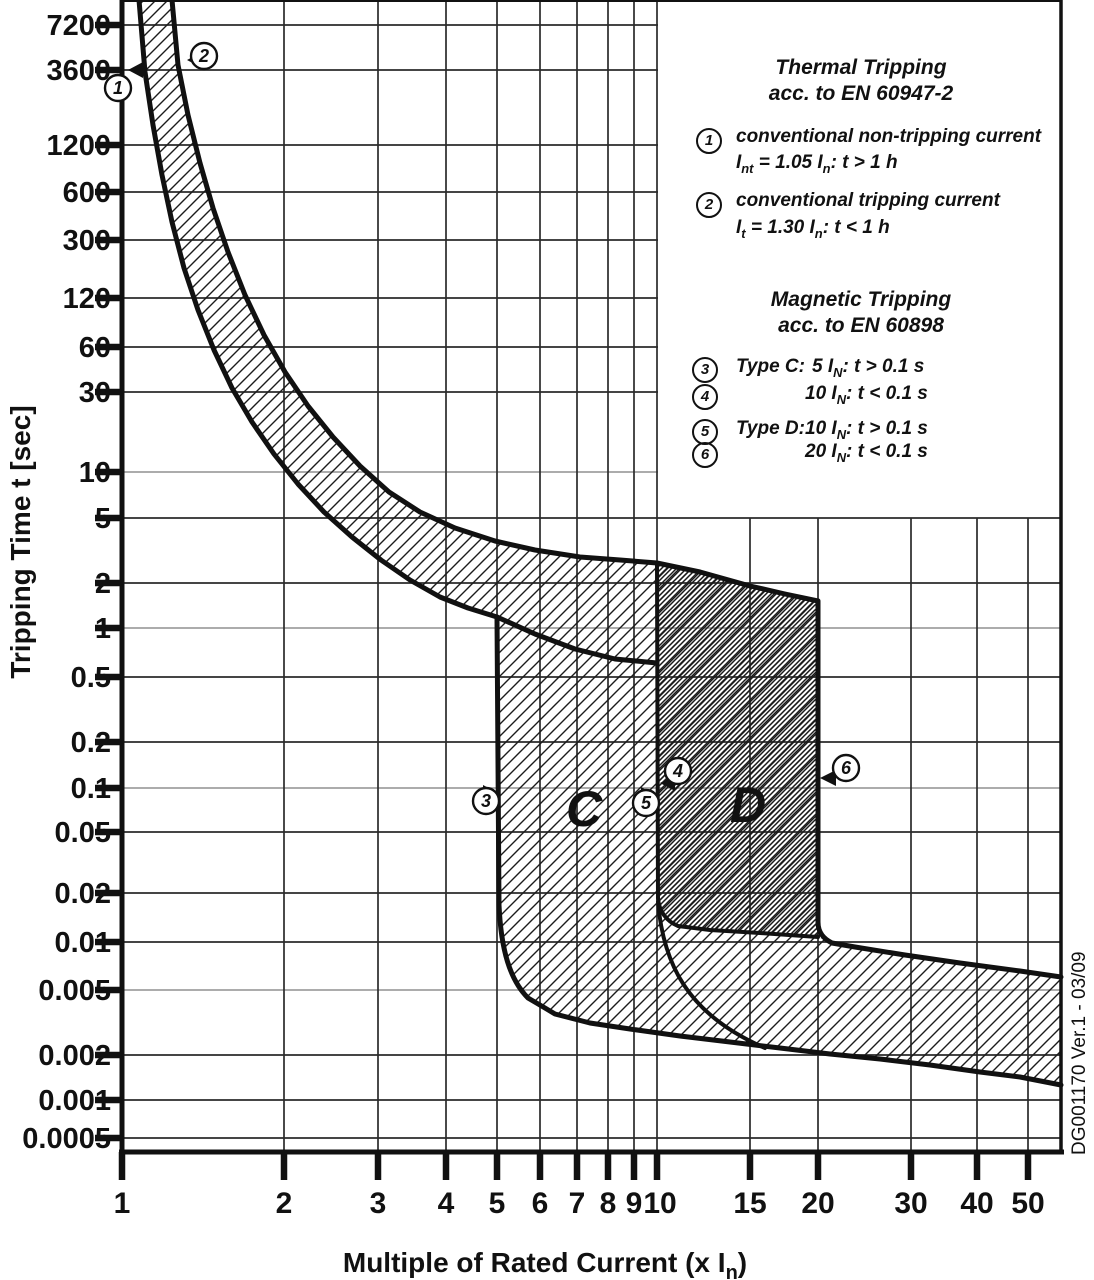 The image size is (1094, 1280). What do you see at coordinates (861, 93) in the screenshot?
I see `thermal-subtitle: acc. to EN 60947-2` at bounding box center [861, 93].